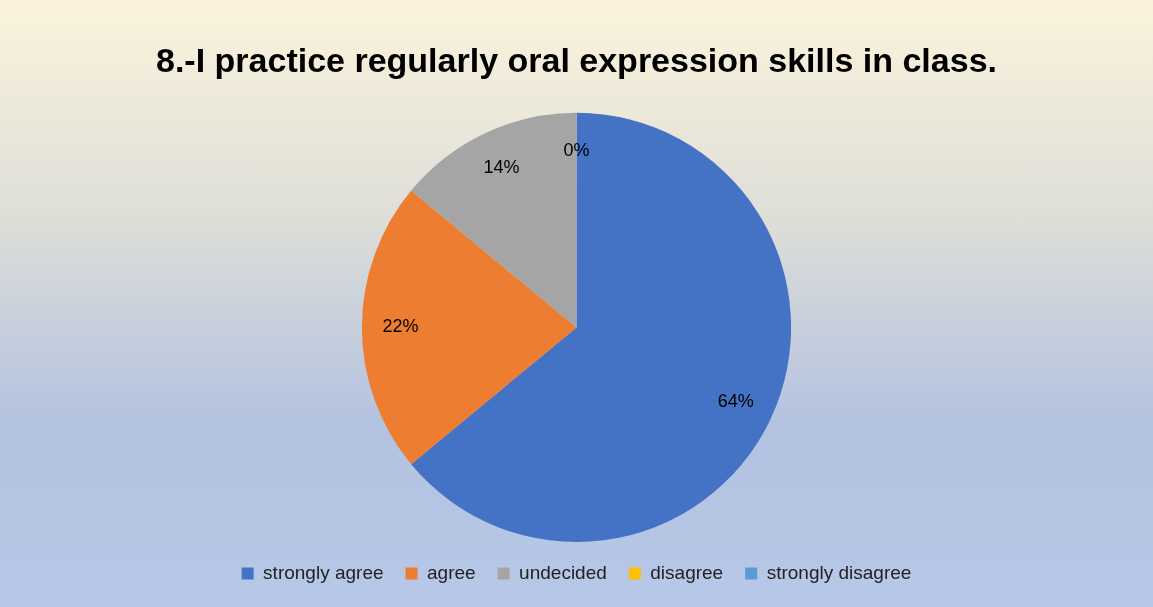 Image resolution: width=1153 pixels, height=607 pixels. What do you see at coordinates (451, 572) in the screenshot?
I see `legend-label: agree` at bounding box center [451, 572].